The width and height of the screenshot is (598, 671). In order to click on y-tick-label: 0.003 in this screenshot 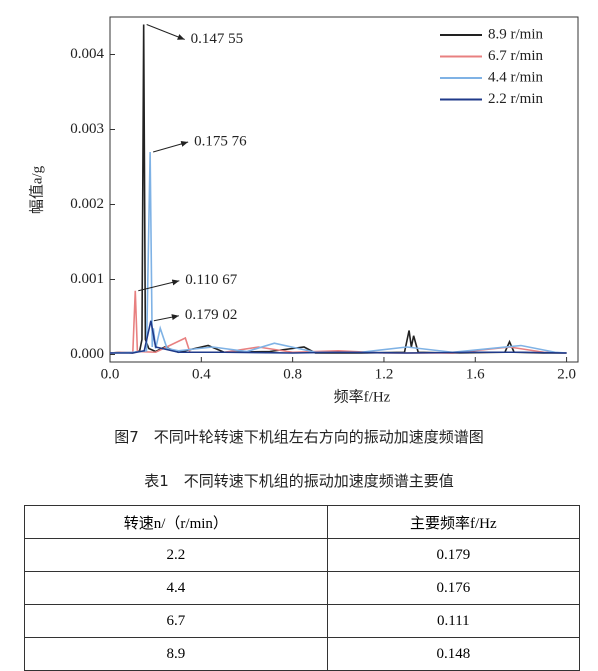, I will do `click(87, 129)`.